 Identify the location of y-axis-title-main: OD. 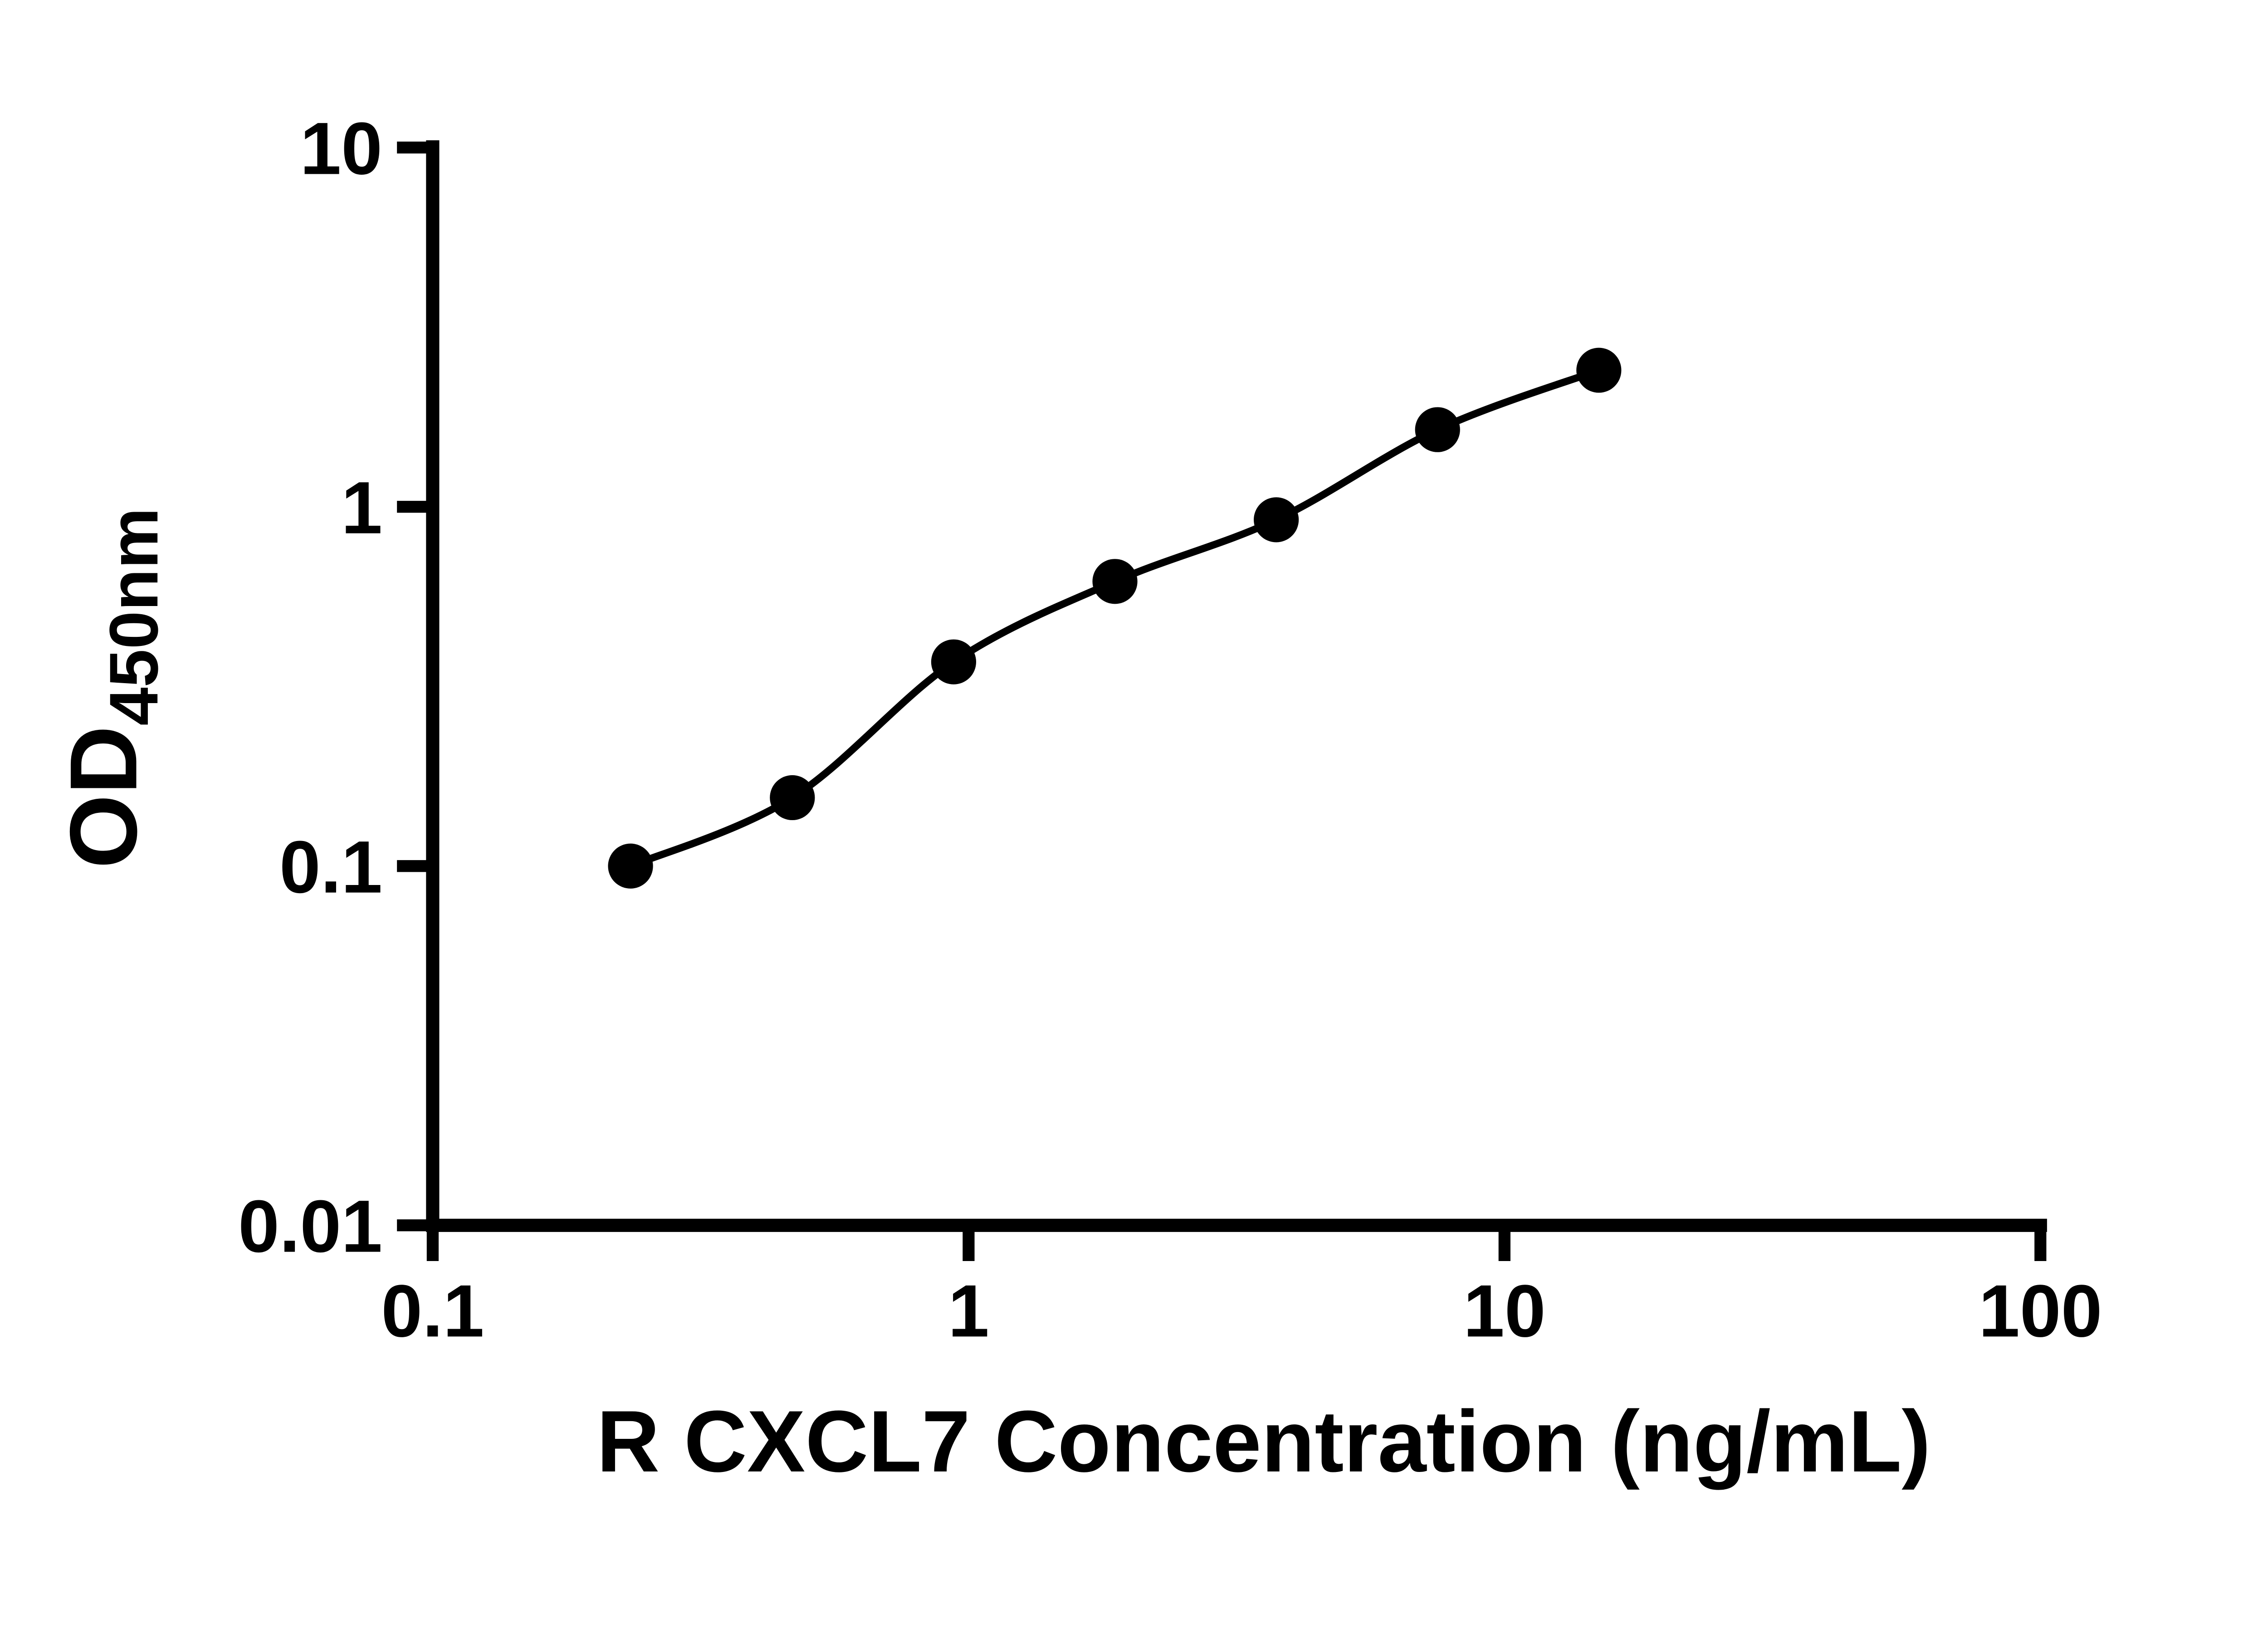
(103, 797).